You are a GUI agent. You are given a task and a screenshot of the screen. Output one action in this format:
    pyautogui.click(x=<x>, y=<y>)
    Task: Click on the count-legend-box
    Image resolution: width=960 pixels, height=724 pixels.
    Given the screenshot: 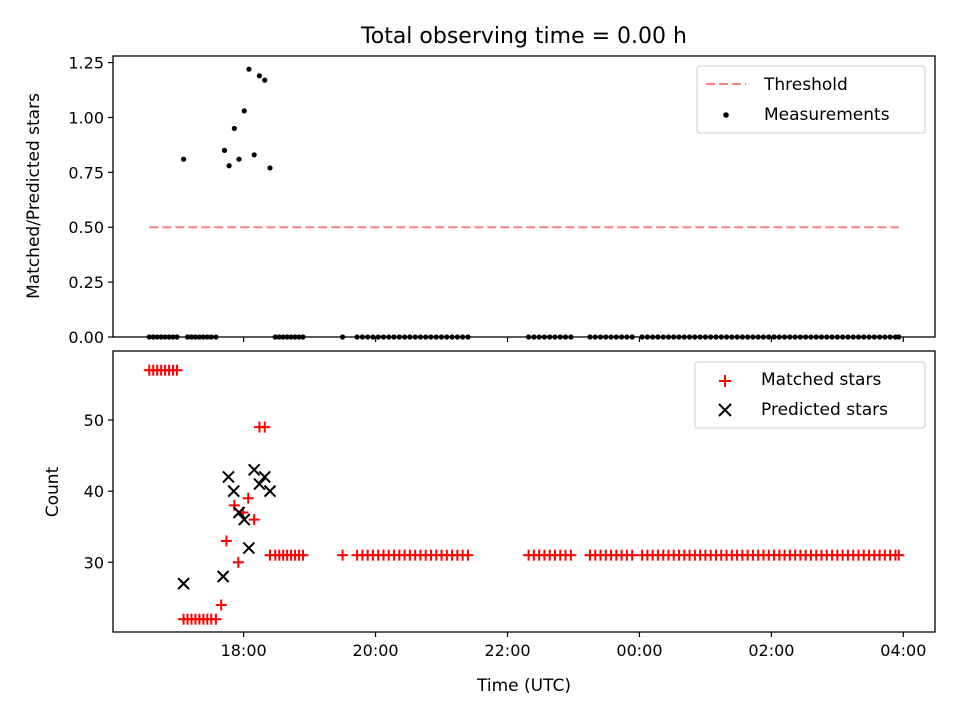 What is the action you would take?
    pyautogui.click(x=810, y=395)
    